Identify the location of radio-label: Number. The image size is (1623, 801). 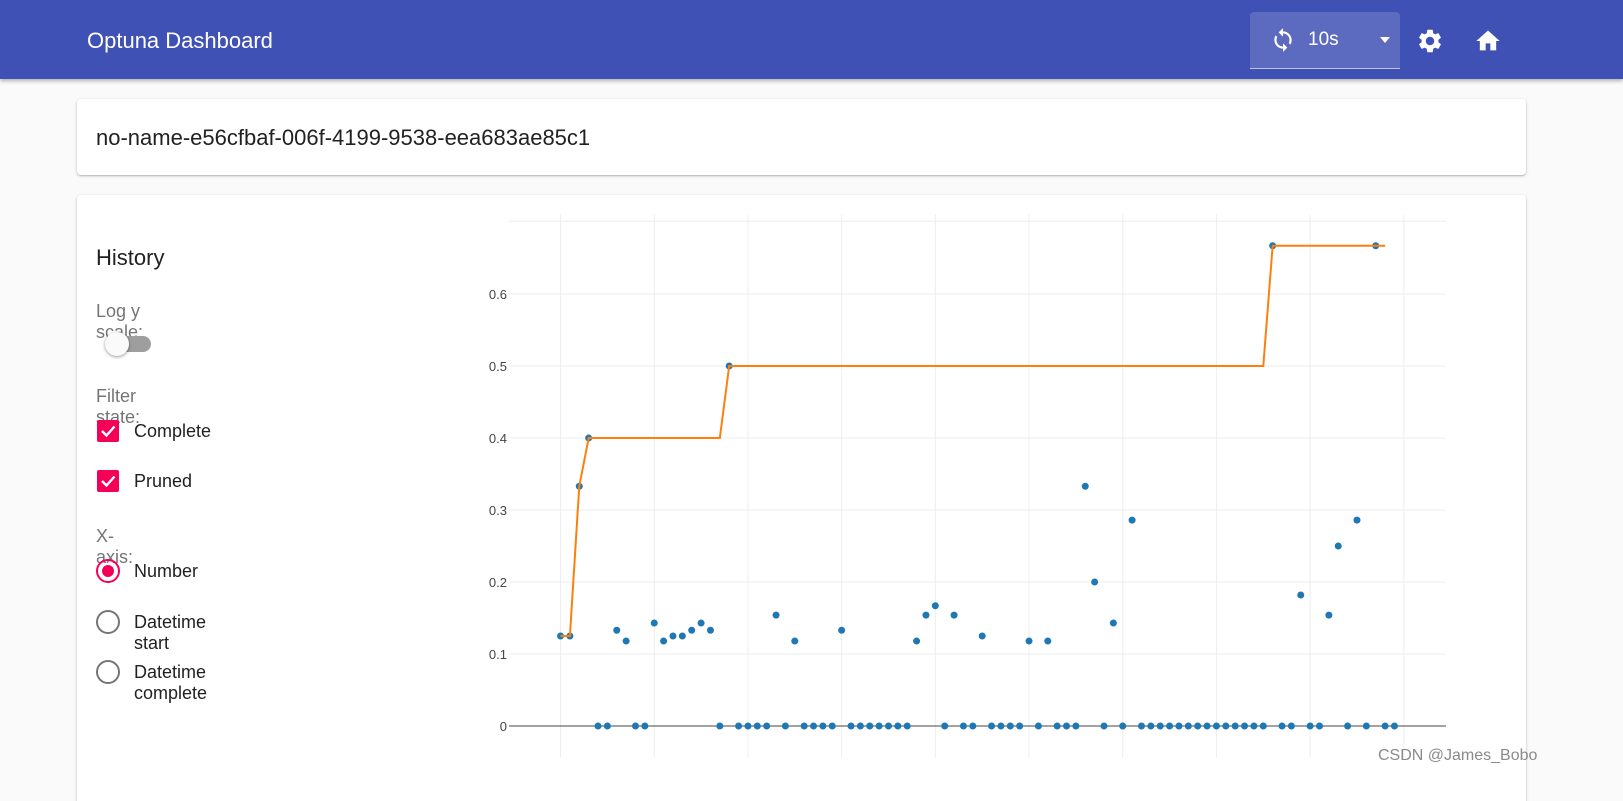
(166, 571).